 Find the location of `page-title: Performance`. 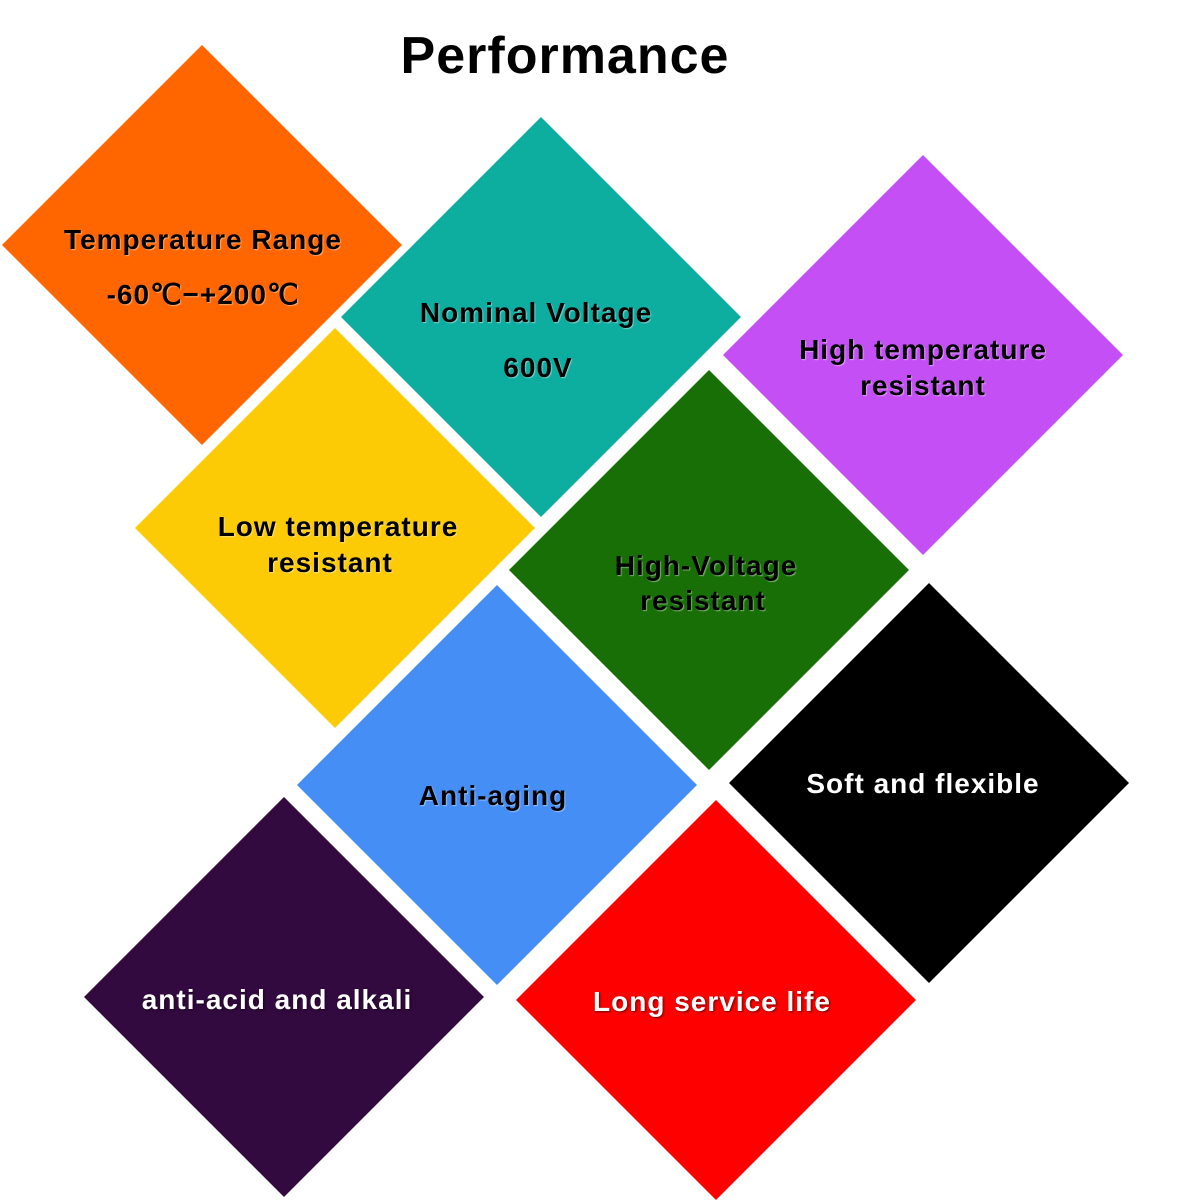

page-title: Performance is located at coordinates (565, 56).